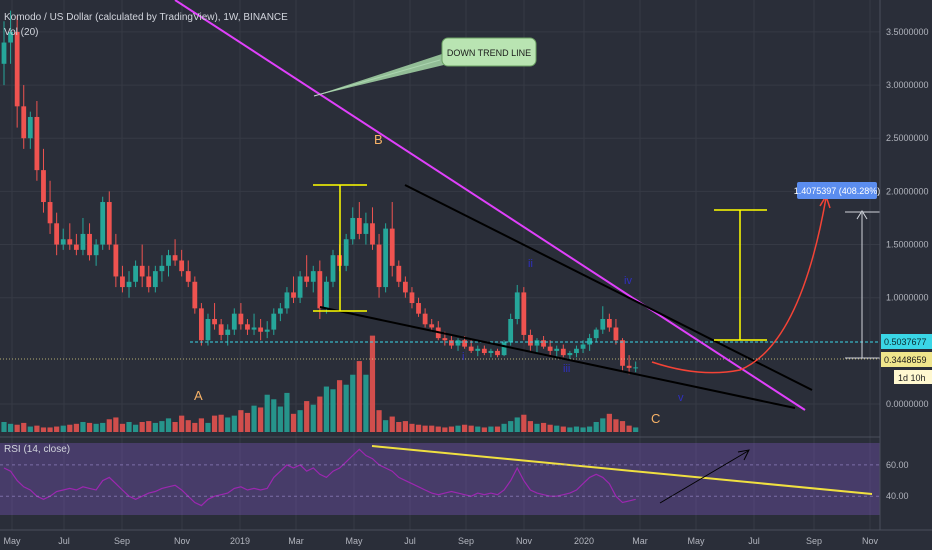 This screenshot has width=932, height=550. Describe the element at coordinates (907, 404) in the screenshot. I see `price-tick-label: 0.0000000` at that location.